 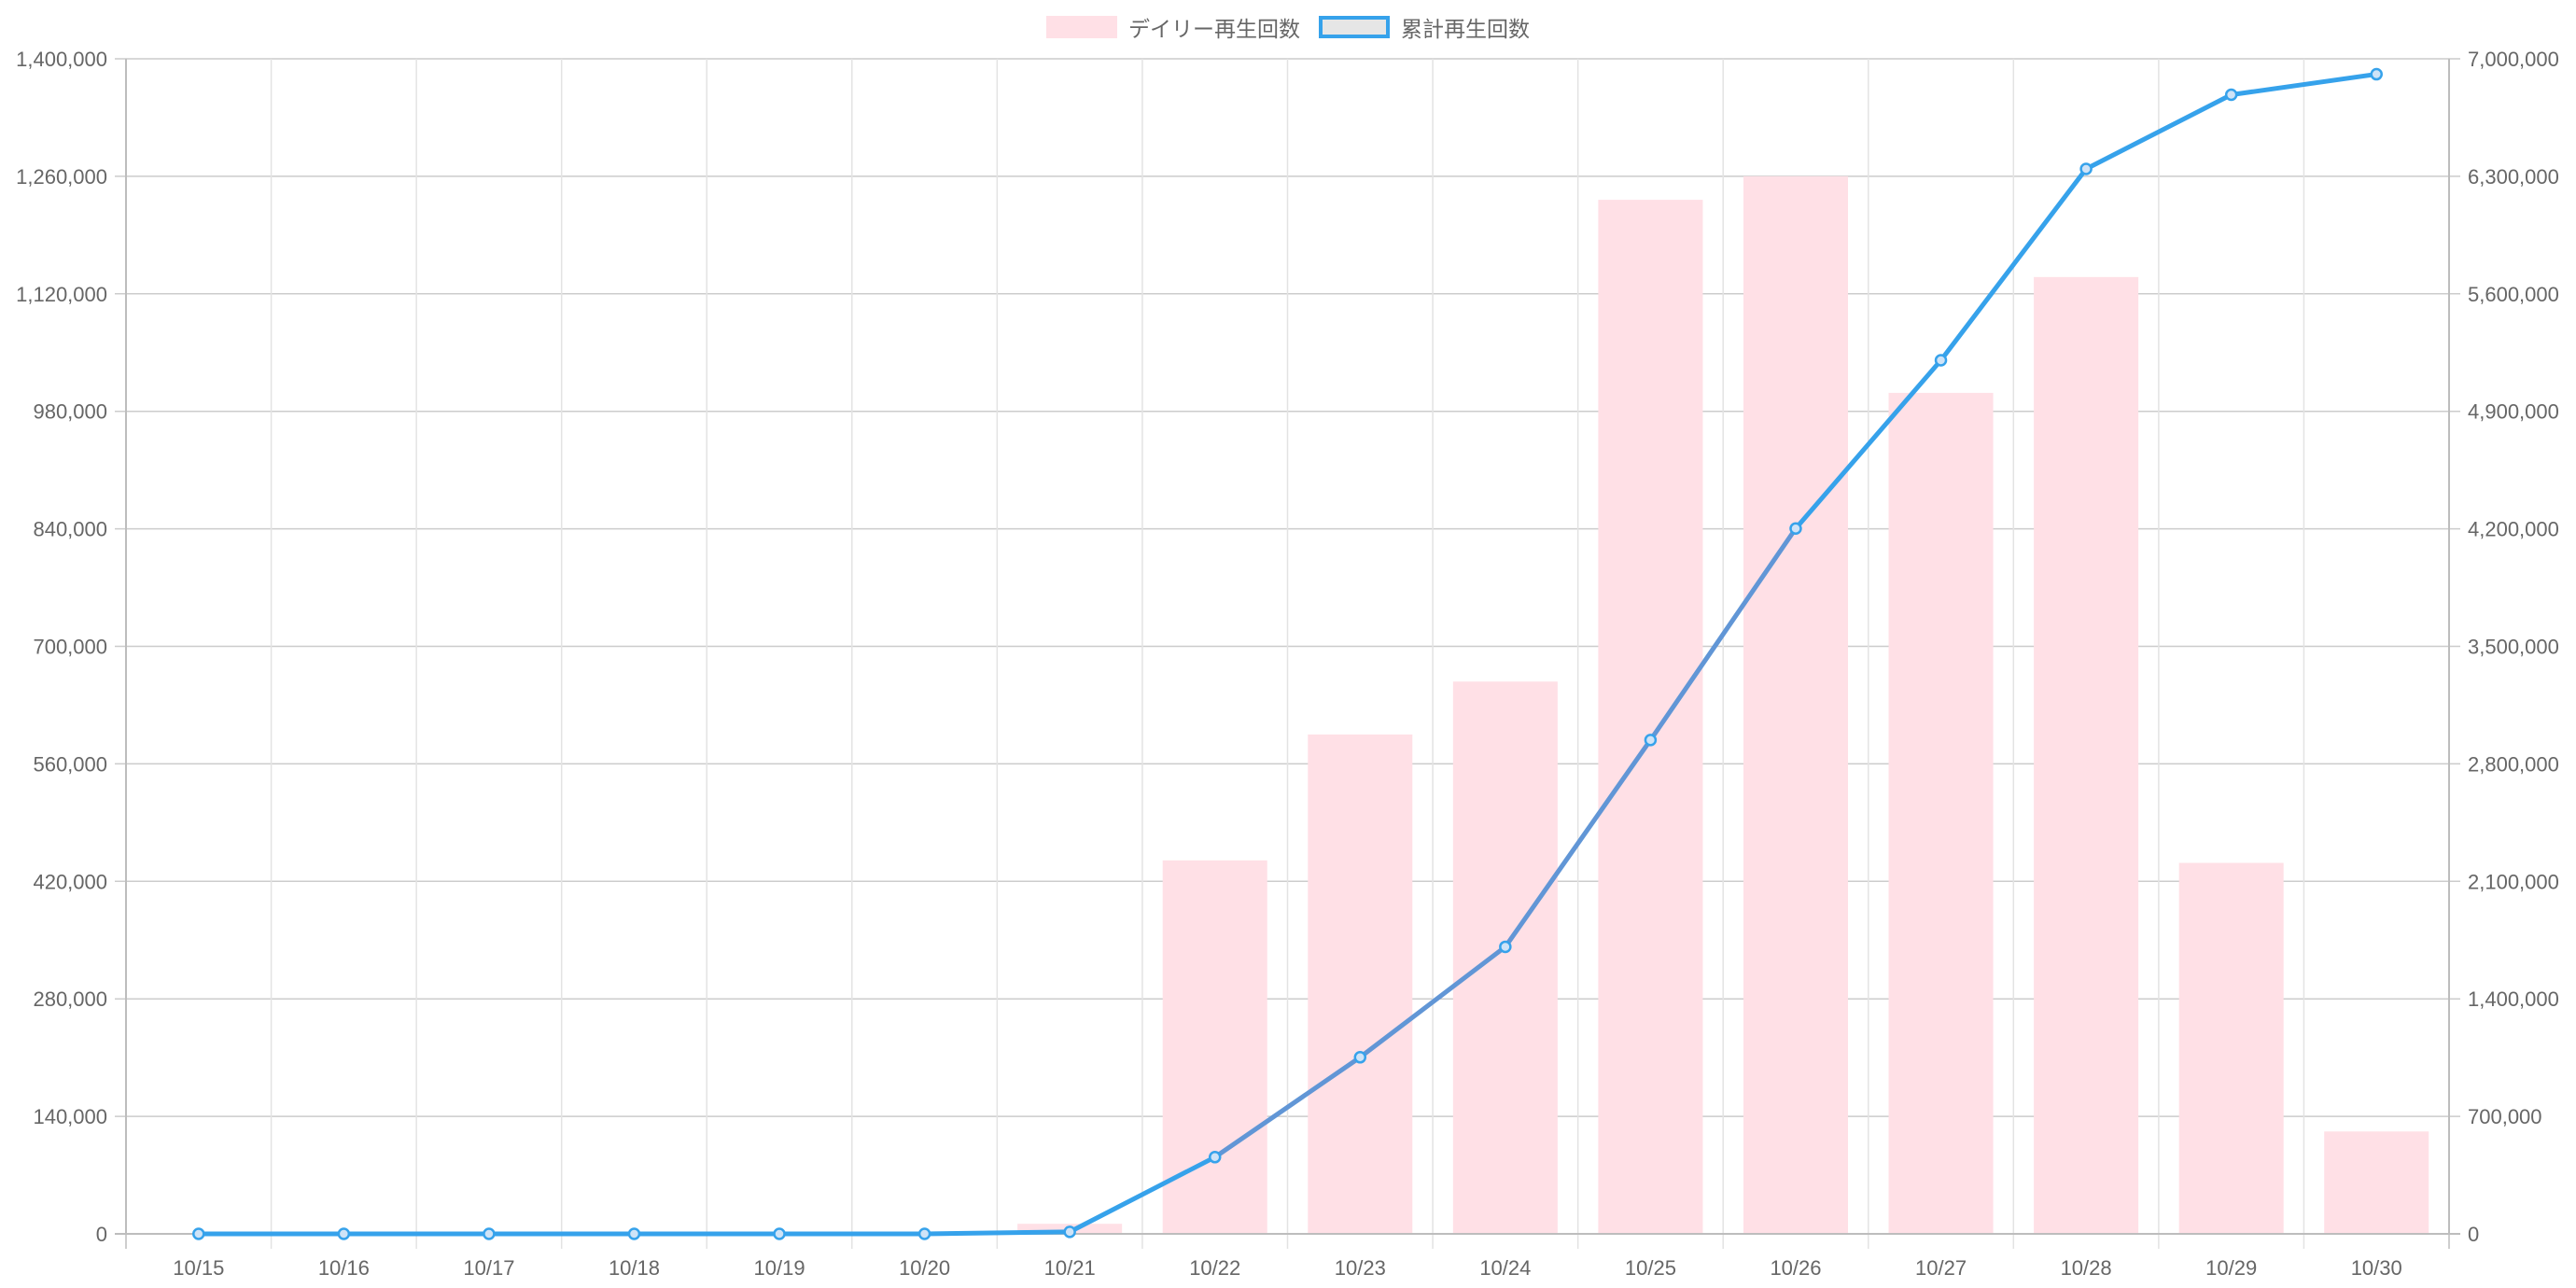 I want to click on y-left-tick-label: 420,000, so click(x=70, y=881).